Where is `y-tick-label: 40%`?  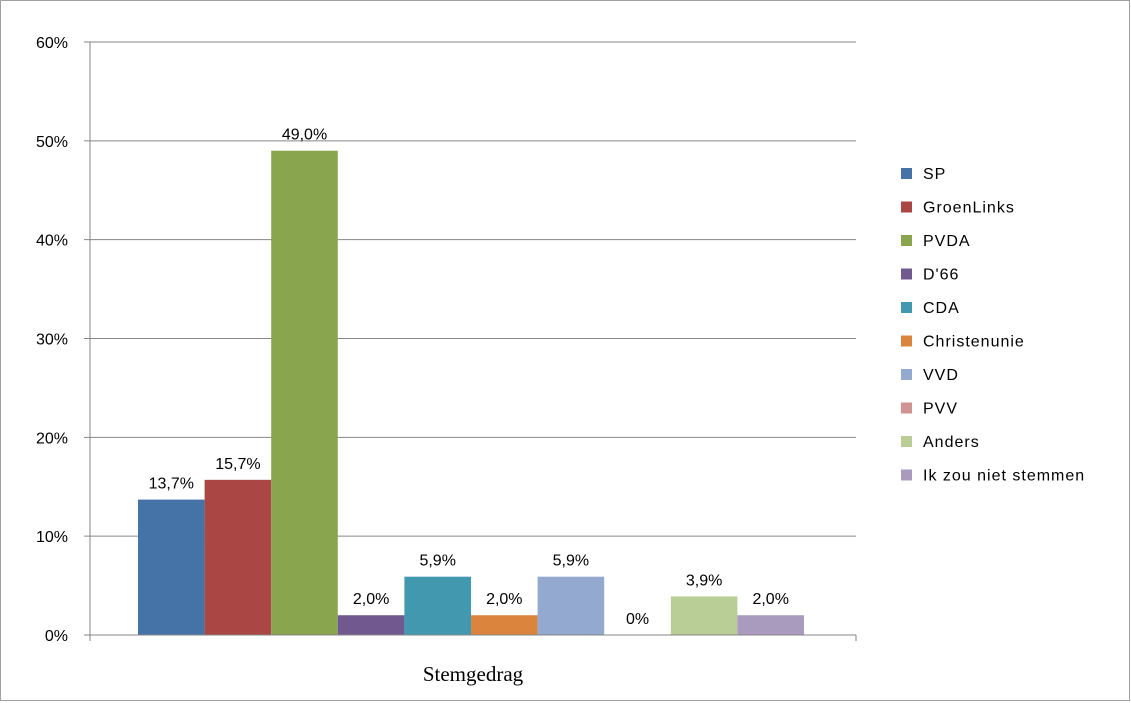 y-tick-label: 40% is located at coordinates (52, 241).